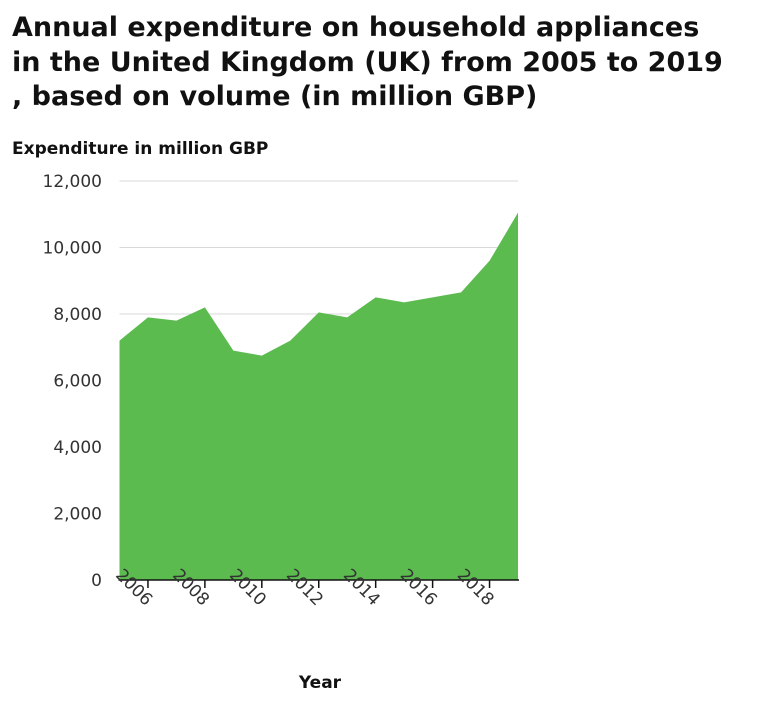  What do you see at coordinates (77, 382) in the screenshot?
I see `y-tick-label: 6,000` at bounding box center [77, 382].